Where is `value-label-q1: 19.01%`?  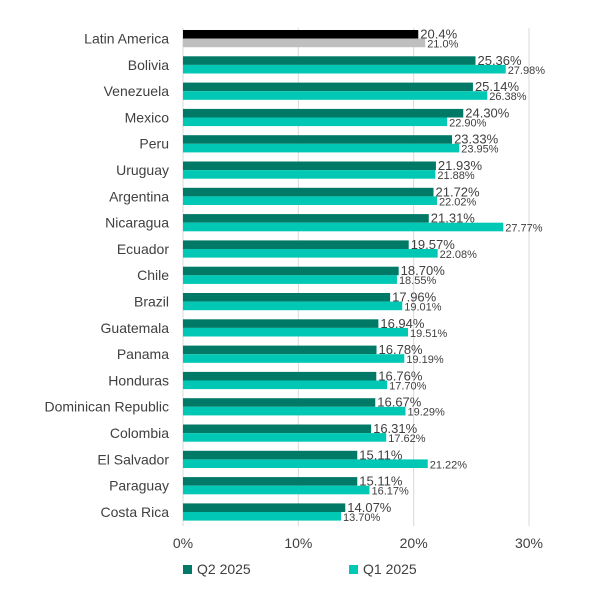
value-label-q1: 19.01% is located at coordinates (423, 308).